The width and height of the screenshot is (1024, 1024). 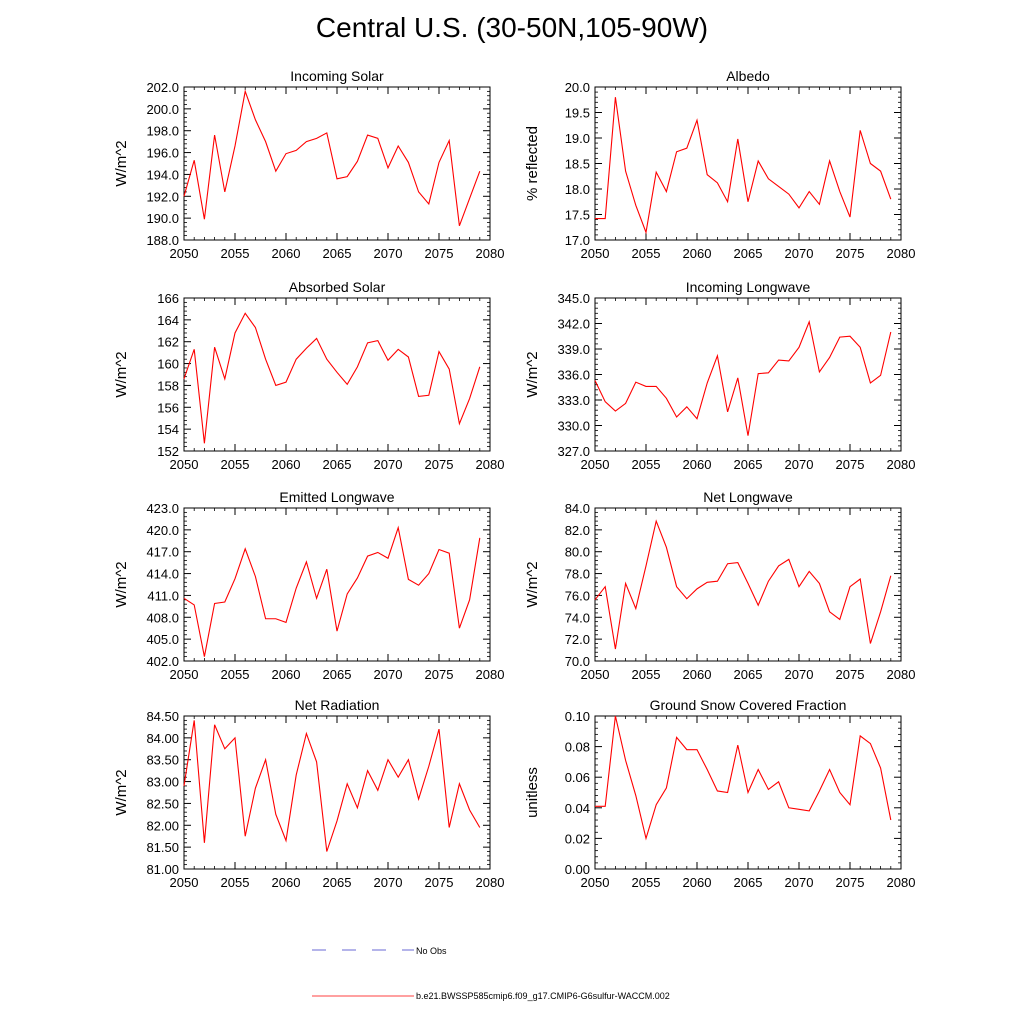 I want to click on y-tick-label: 72.0, so click(x=577, y=639).